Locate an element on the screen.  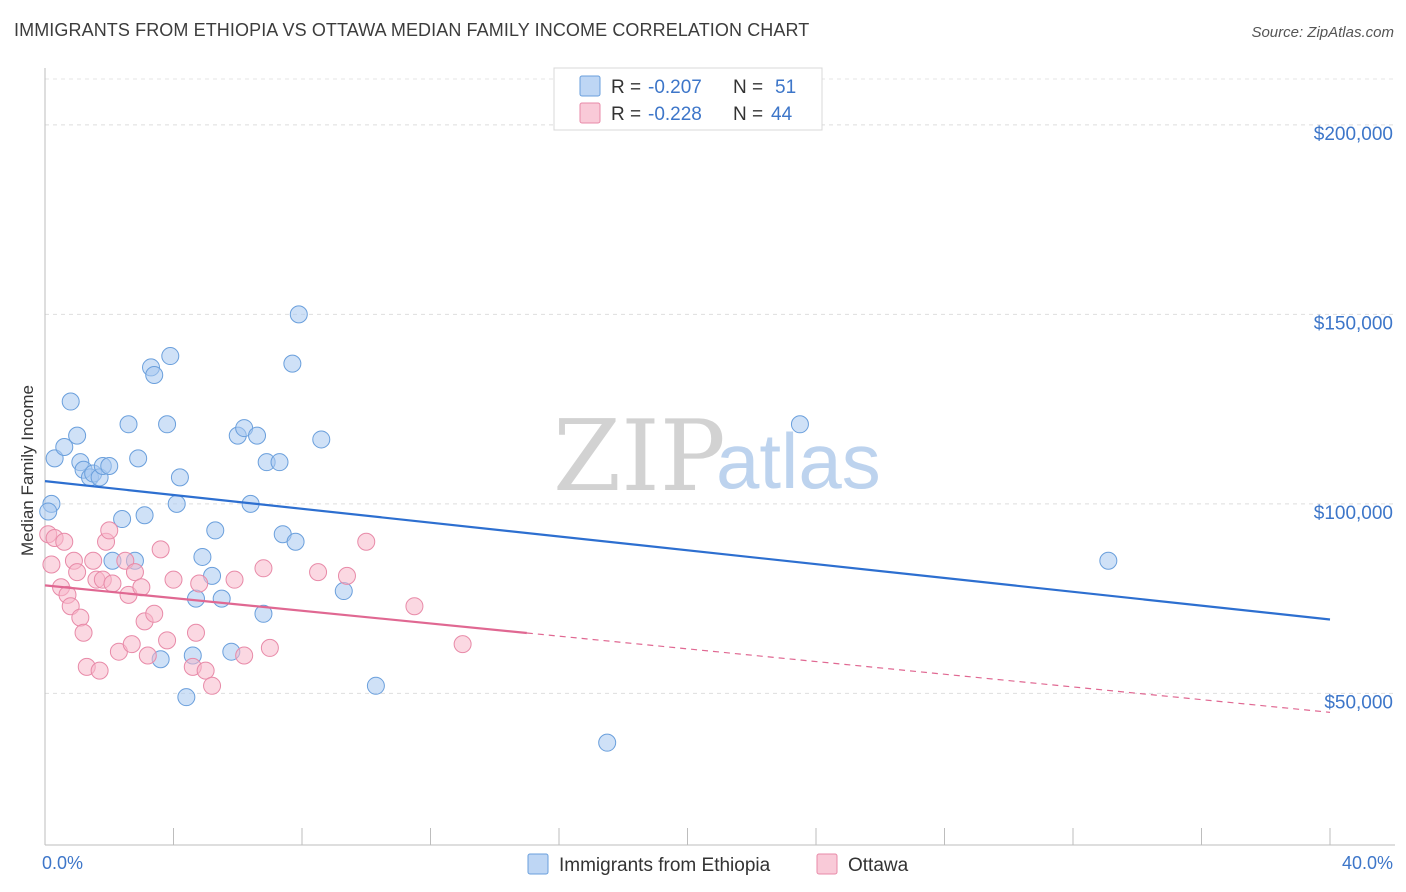
watermark: ZIP atlas is located at coordinates (717, 457).